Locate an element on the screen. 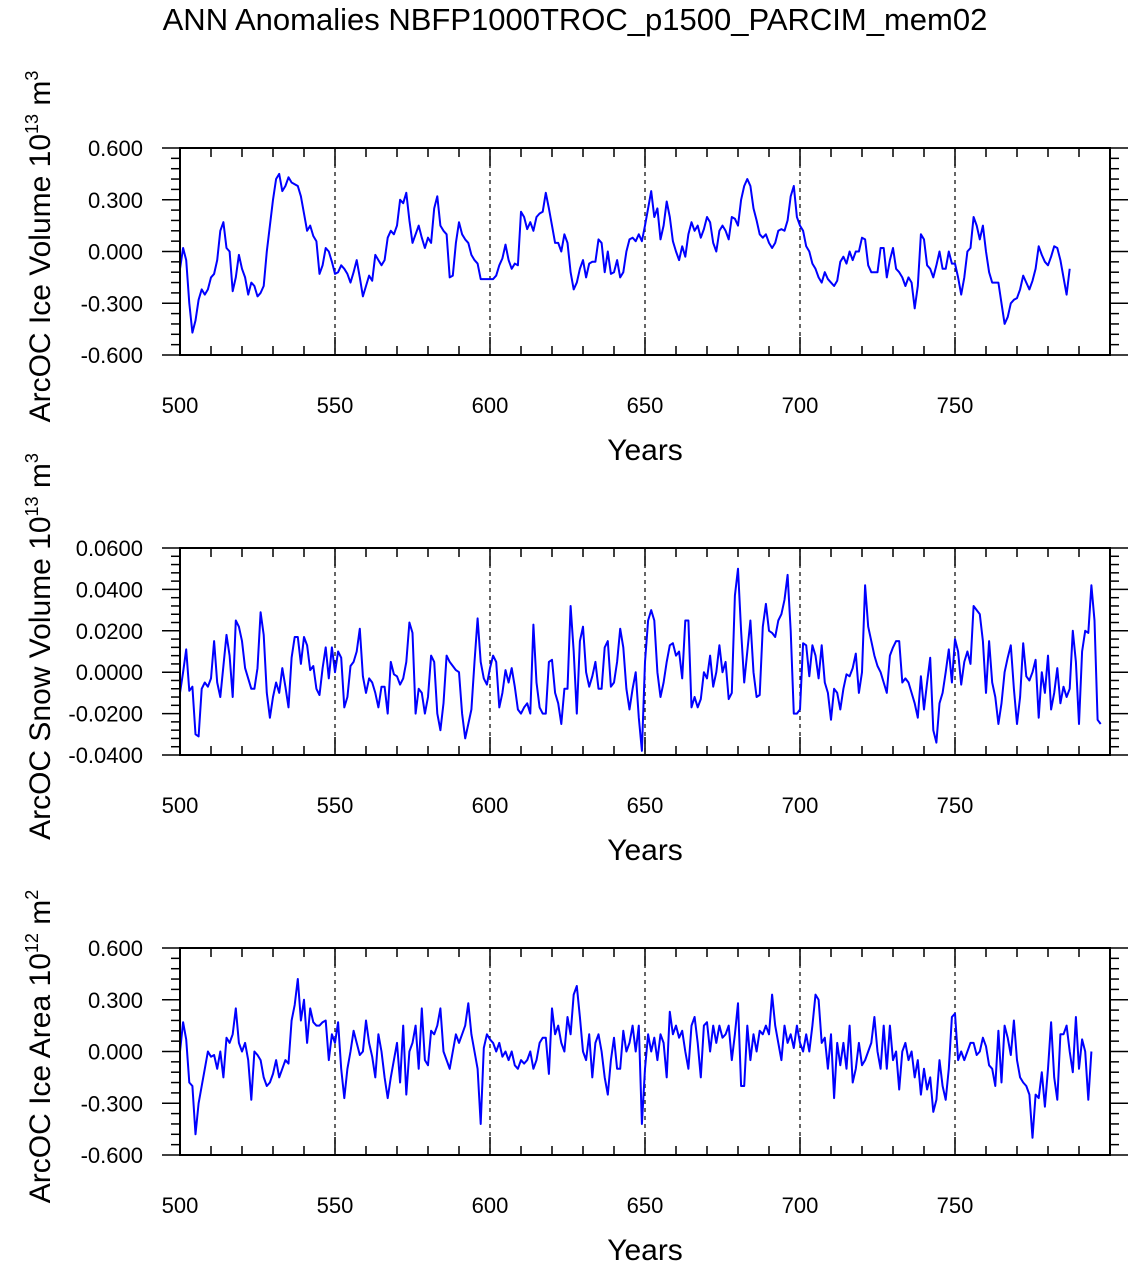  y-tick-label: 0.0400 is located at coordinates (109, 589).